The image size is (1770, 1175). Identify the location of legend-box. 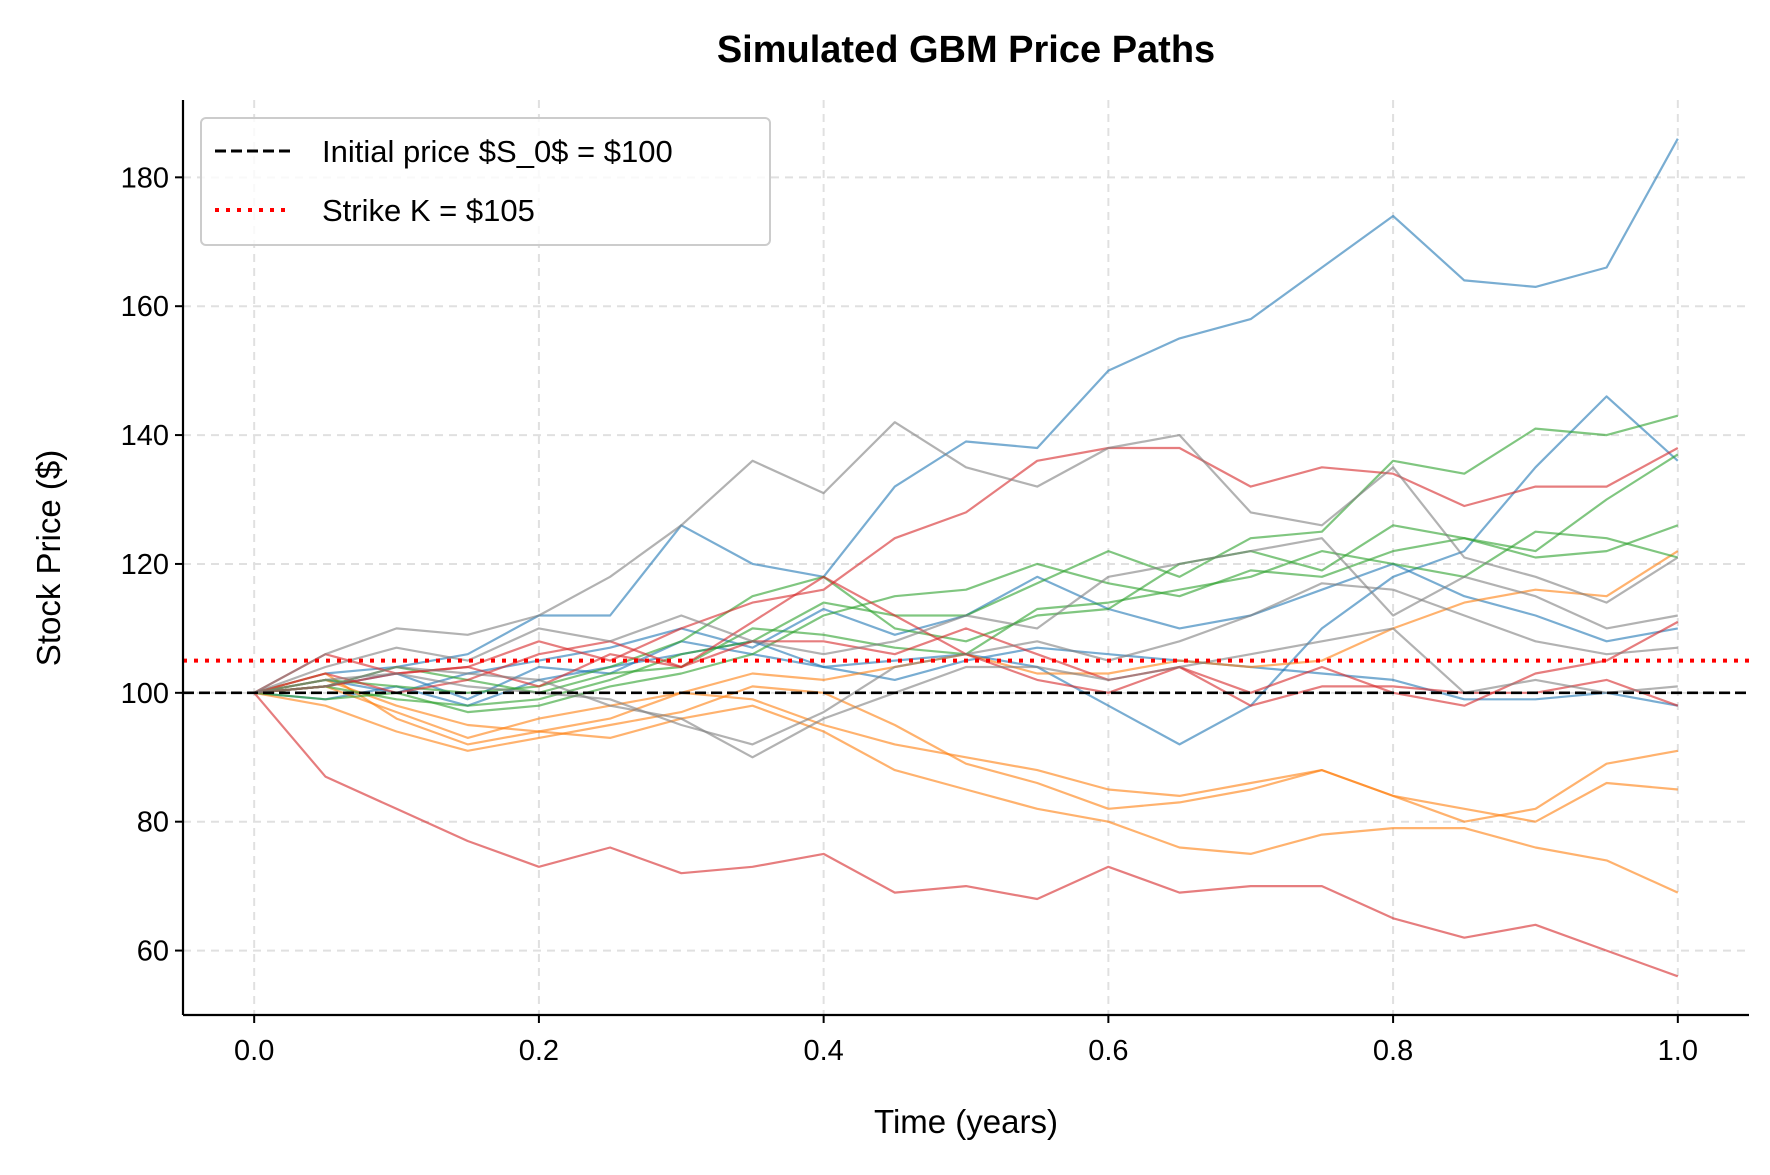
(485, 181).